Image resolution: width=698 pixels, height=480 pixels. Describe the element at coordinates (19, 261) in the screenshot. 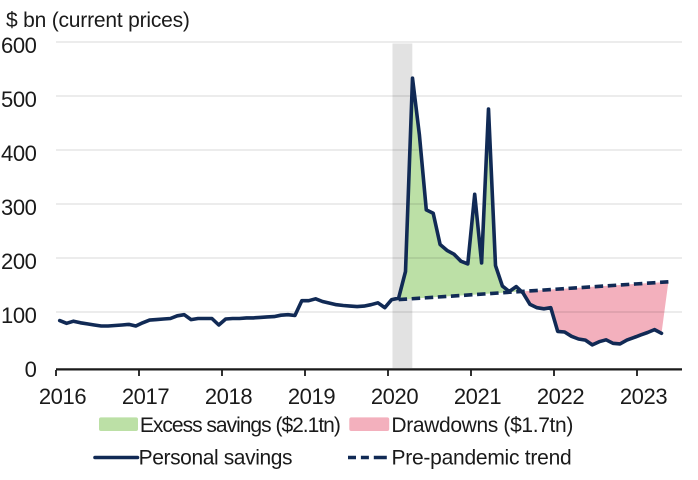

I see `svg-text: 200` at that location.